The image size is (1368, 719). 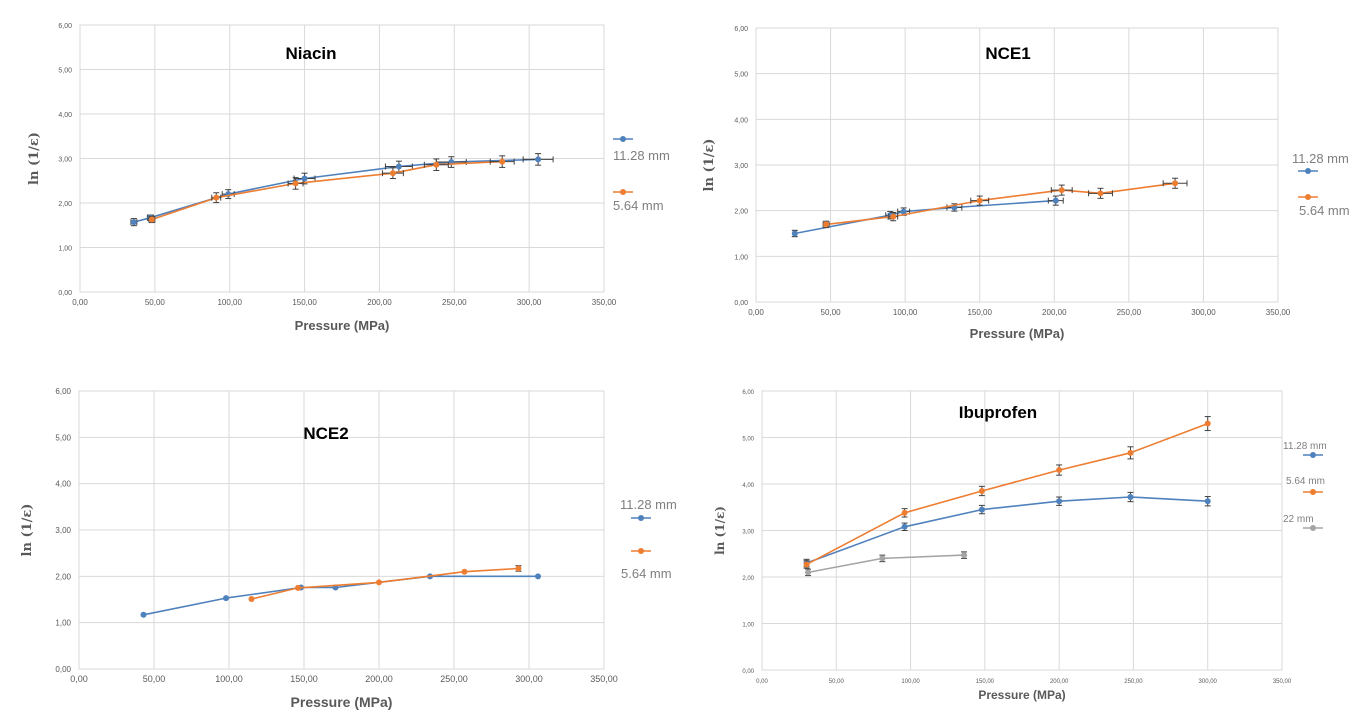 I want to click on legend-label: 11.28 mm, so click(x=1320, y=158).